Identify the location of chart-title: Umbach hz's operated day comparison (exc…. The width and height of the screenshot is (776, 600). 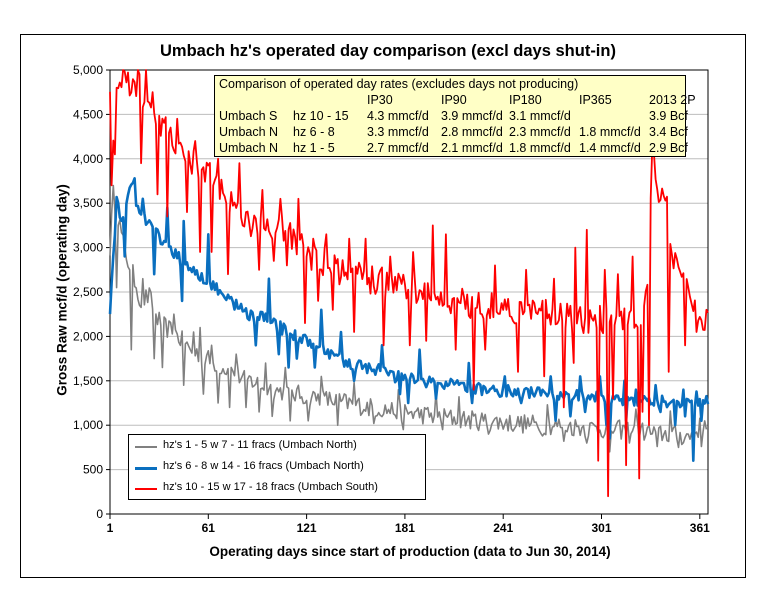
(388, 51).